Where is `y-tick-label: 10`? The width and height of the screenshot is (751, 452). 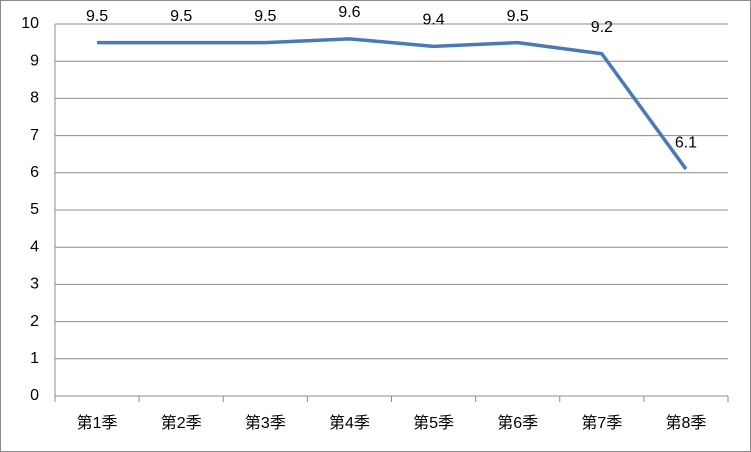 y-tick-label: 10 is located at coordinates (30, 23).